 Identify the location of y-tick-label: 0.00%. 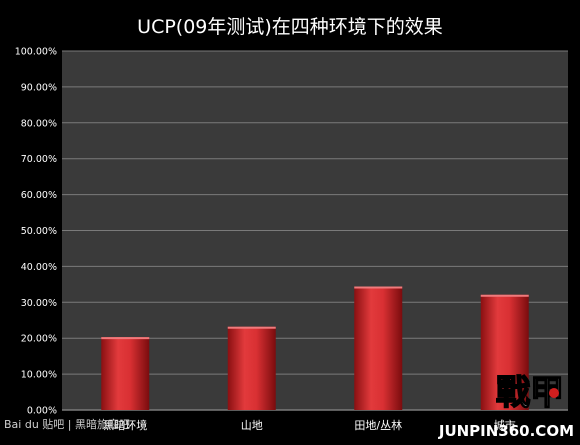
(42, 411).